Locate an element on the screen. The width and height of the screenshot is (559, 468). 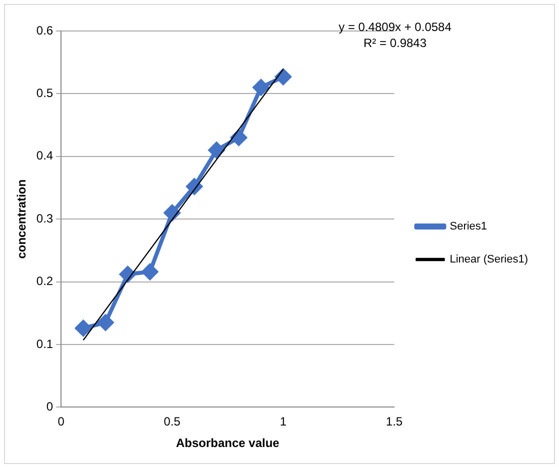
y-tick-label: 0.1 is located at coordinates (45, 343).